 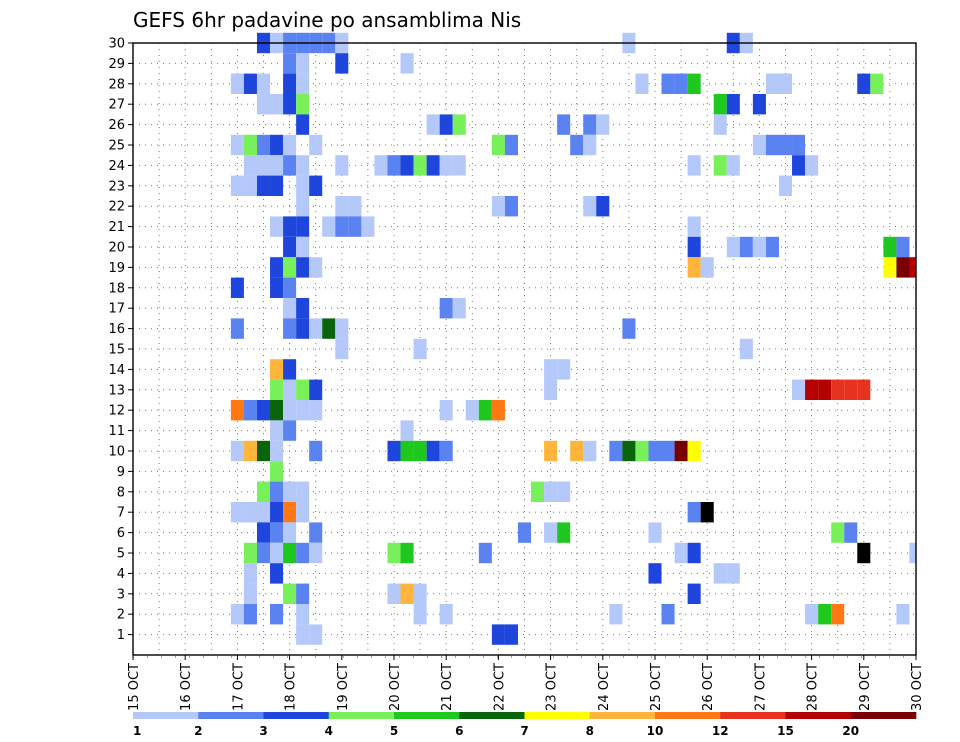 What do you see at coordinates (134, 687) in the screenshot?
I see `x-tick-label: 15 OCT` at bounding box center [134, 687].